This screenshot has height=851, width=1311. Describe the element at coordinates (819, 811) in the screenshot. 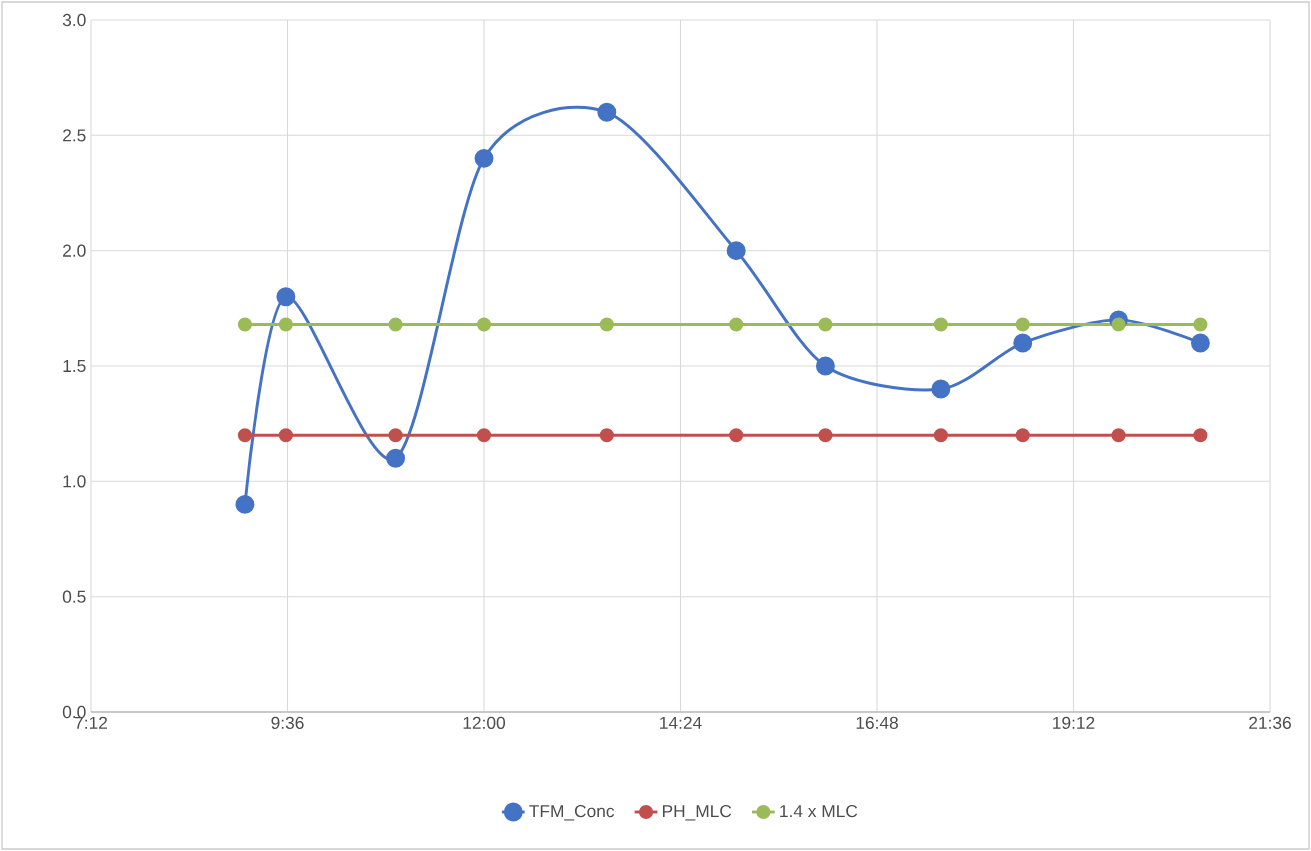

I see `legend-label: 1.4 x MLC` at that location.